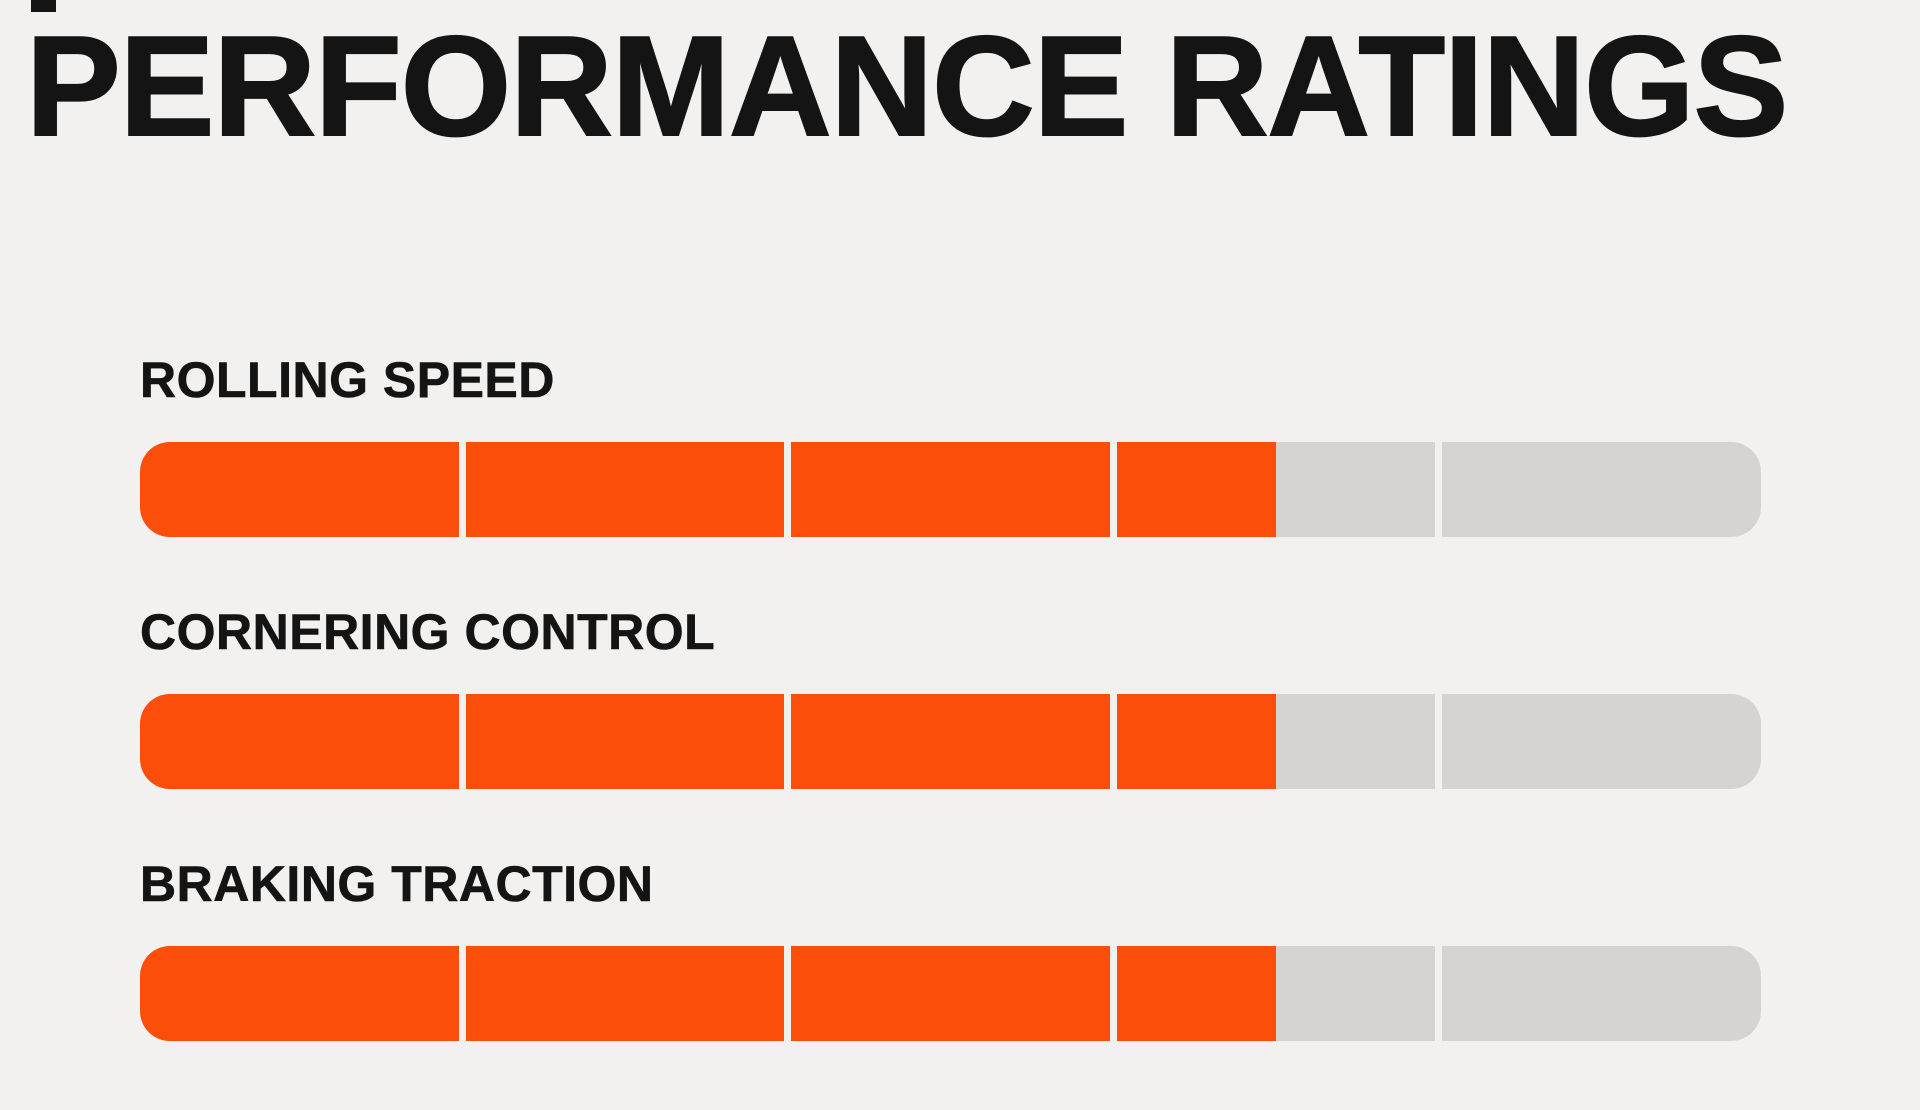 This screenshot has width=1920, height=1110. Describe the element at coordinates (397, 884) in the screenshot. I see `rating-label: BRAKING TRACTION` at that location.